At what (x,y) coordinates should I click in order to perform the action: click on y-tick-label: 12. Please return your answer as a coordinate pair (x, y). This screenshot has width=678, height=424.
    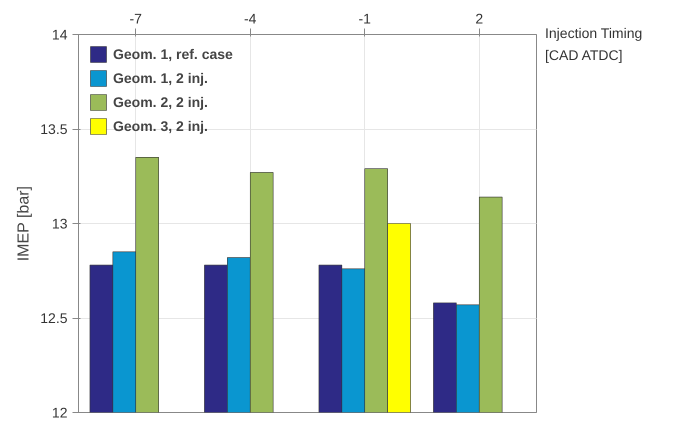
    Looking at the image, I should click on (60, 412).